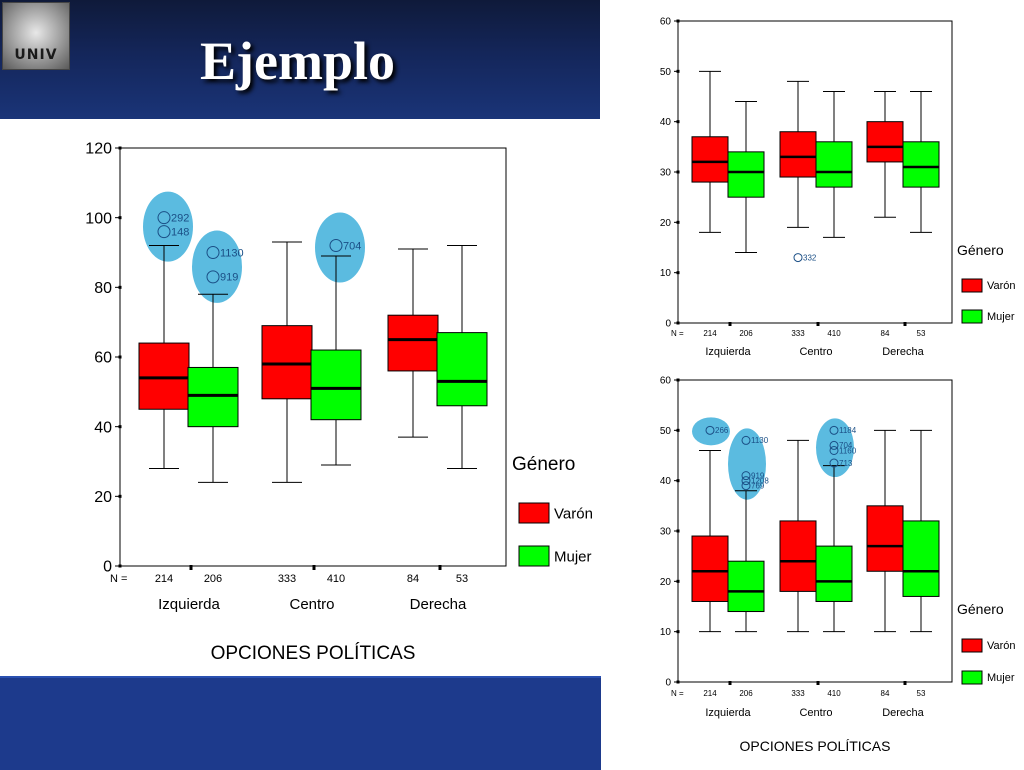  What do you see at coordinates (846, 463) in the screenshot?
I see `outlier-label: 713` at bounding box center [846, 463].